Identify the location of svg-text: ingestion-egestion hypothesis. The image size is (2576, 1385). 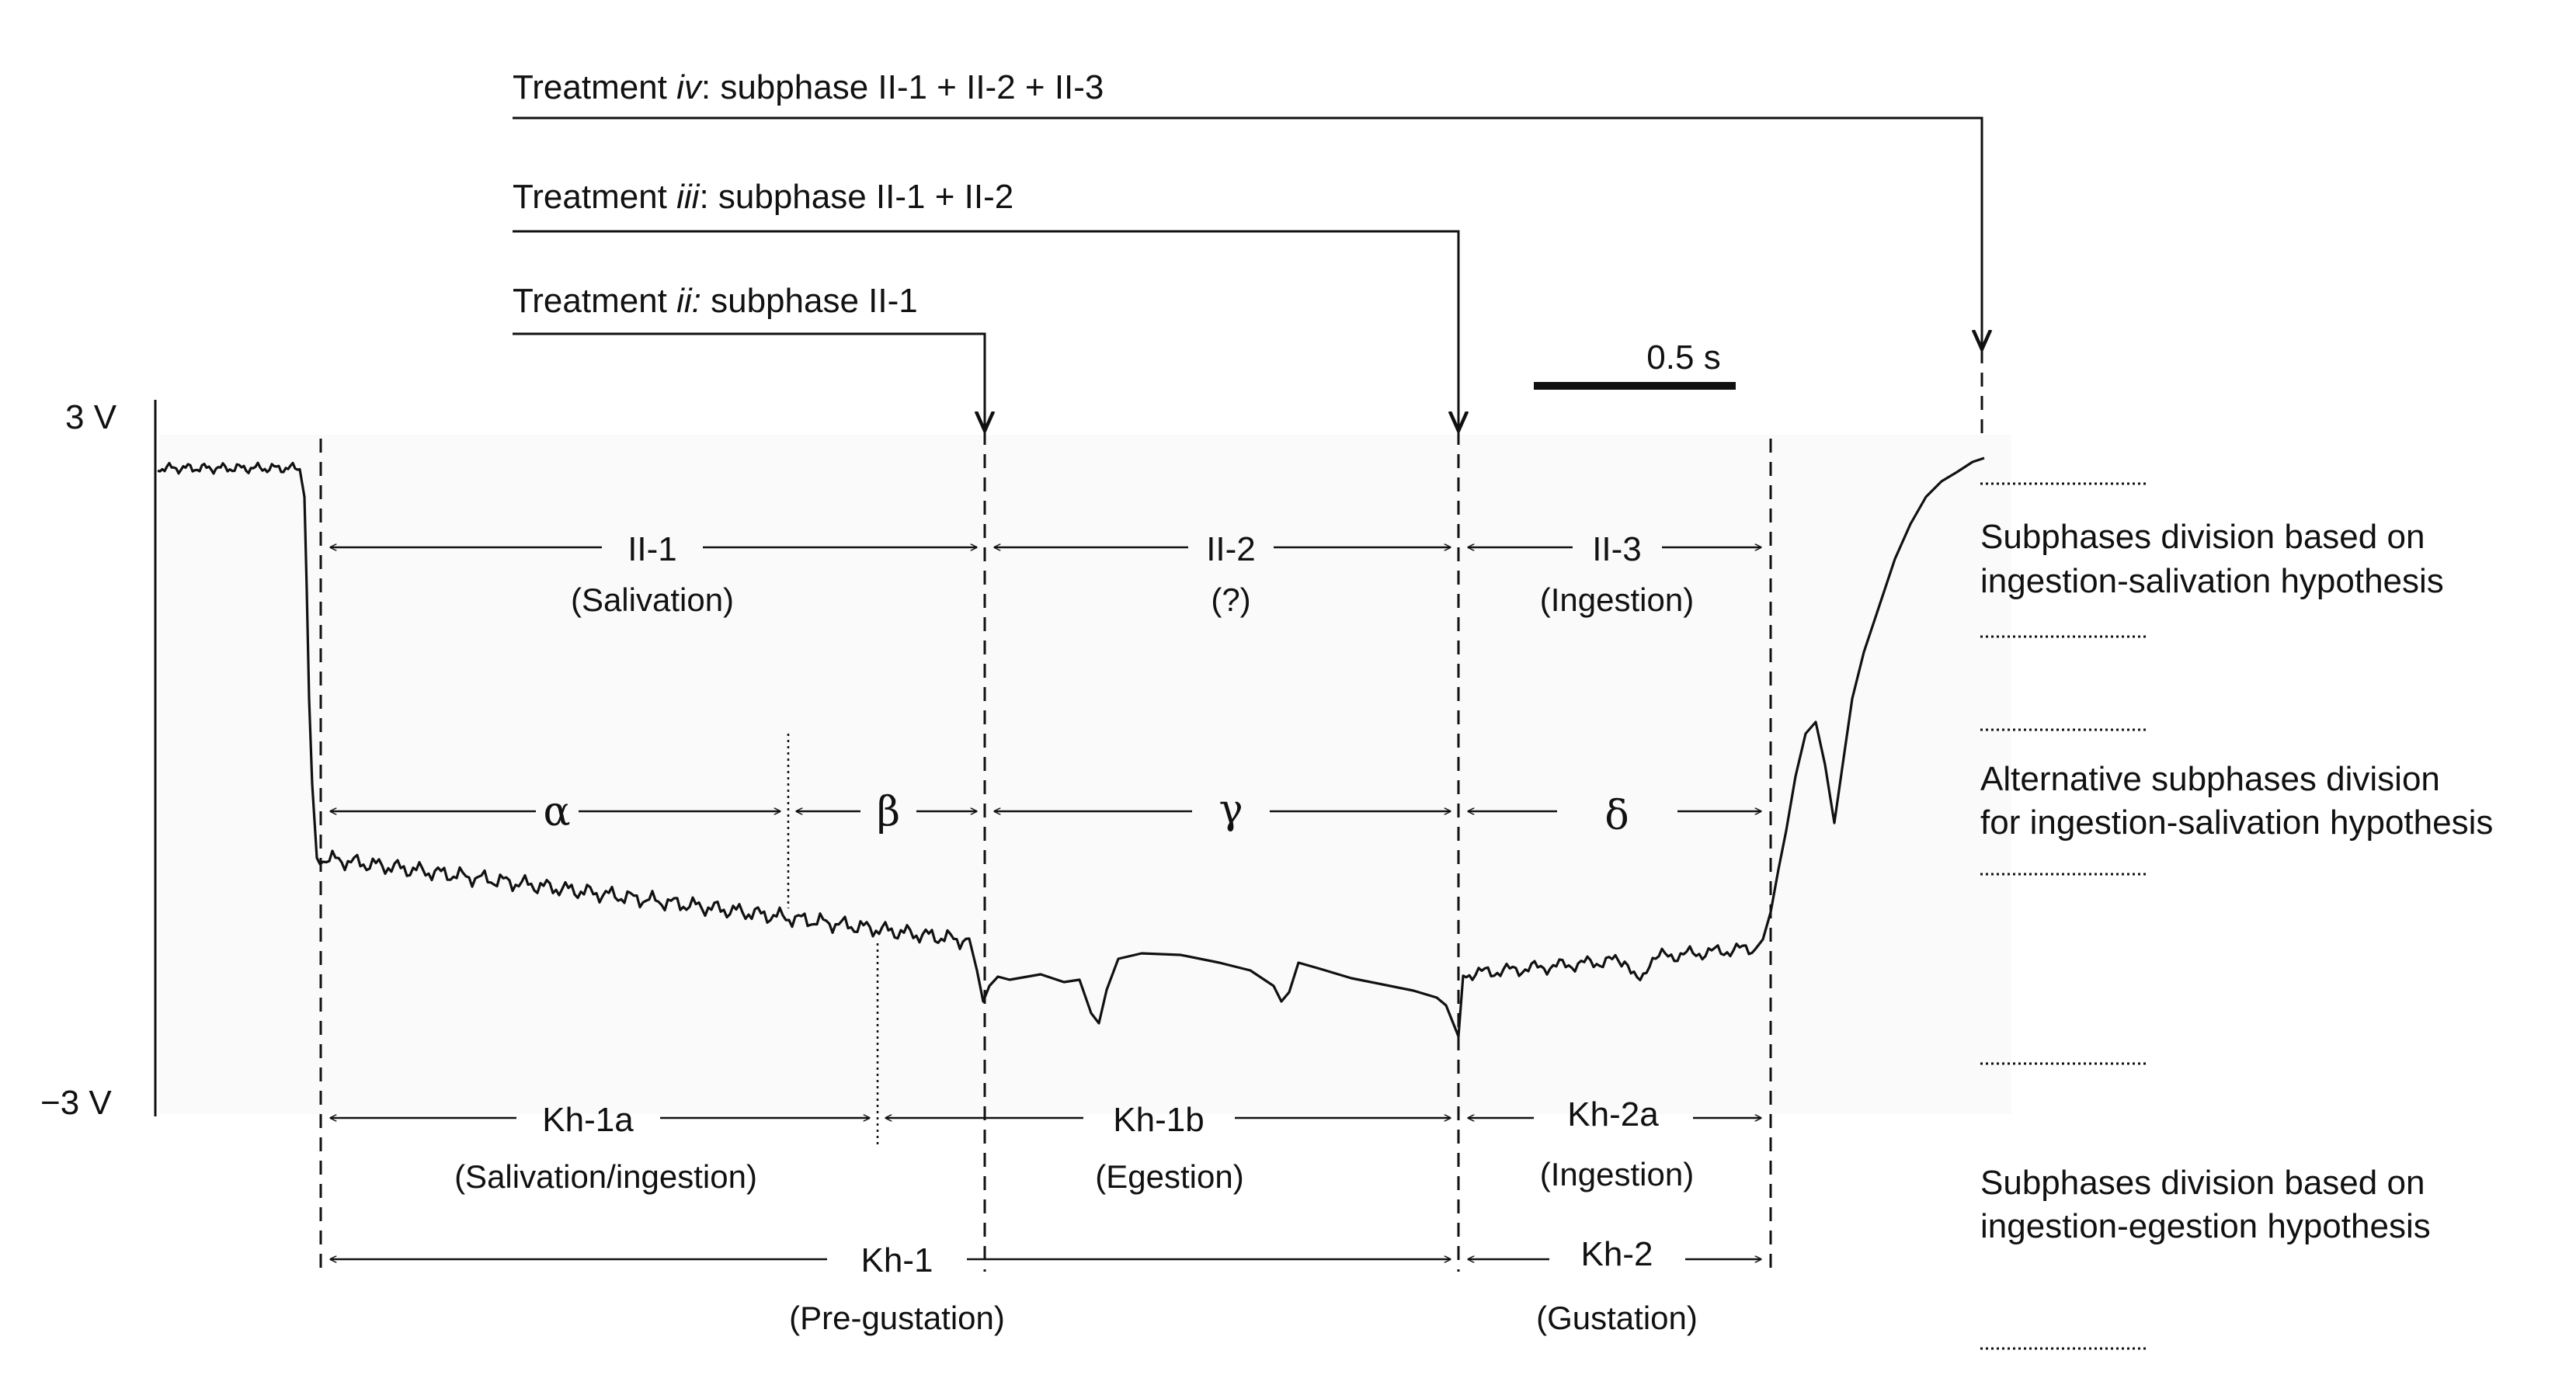
(2205, 1226).